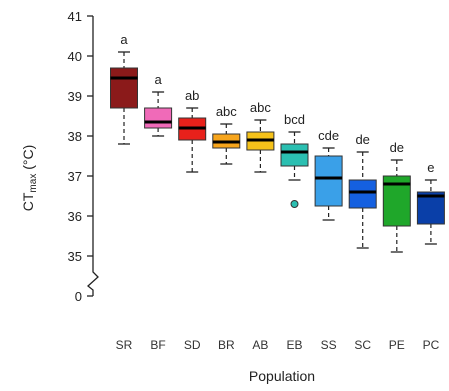 The width and height of the screenshot is (449, 391). Describe the element at coordinates (294, 119) in the screenshot. I see `significance-letter: bcd` at that location.